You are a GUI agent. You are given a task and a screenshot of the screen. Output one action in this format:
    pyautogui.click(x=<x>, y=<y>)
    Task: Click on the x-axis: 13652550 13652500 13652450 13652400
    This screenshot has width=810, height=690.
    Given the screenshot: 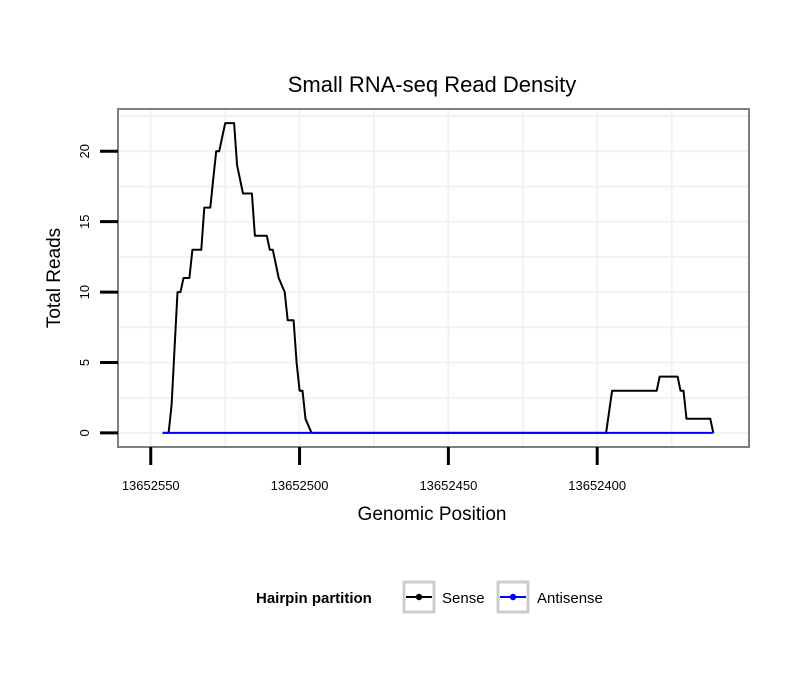 What is the action you would take?
    pyautogui.click(x=374, y=470)
    